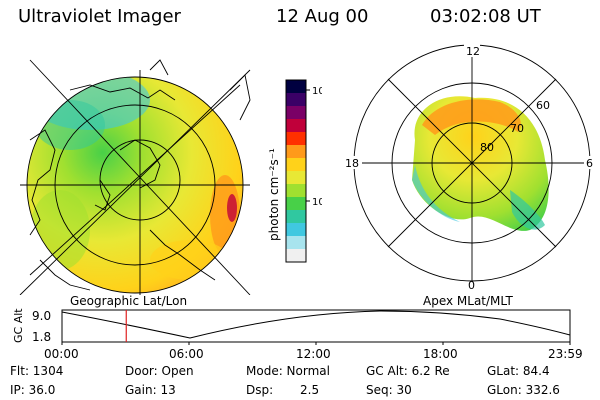 The height and width of the screenshot is (400, 600). Describe the element at coordinates (468, 301) in the screenshot. I see `apex-panel-label: Apex MLat/MLT` at that location.